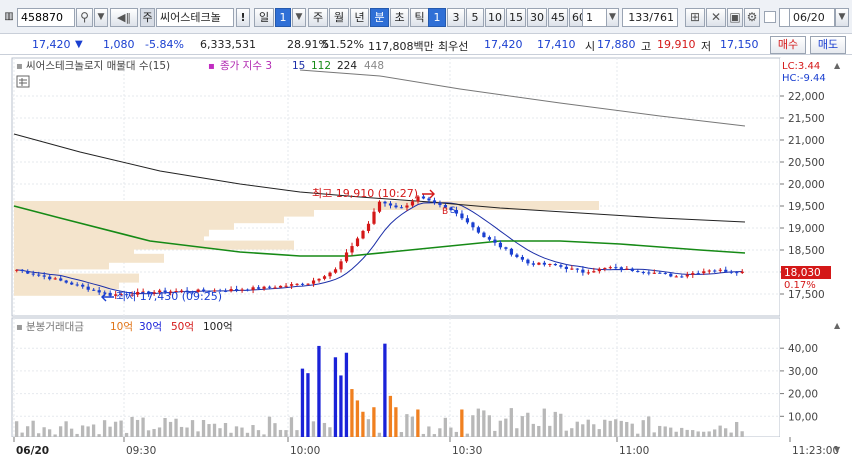 This screenshot has height=459, width=852. Describe the element at coordinates (695, 17) in the screenshot. I see `crosshair-icon: ⊞` at that location.